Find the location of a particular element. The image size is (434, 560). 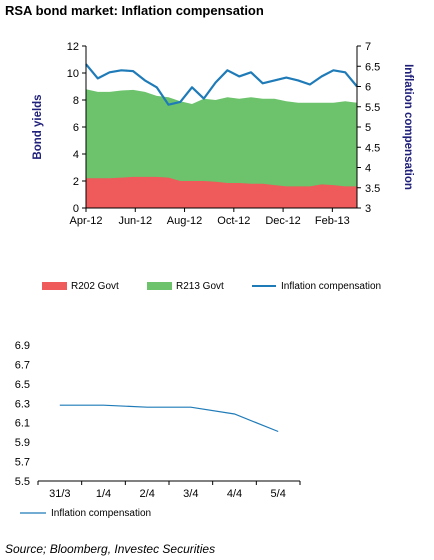

y2-tick-label: 6.5 is located at coordinates (372, 67).